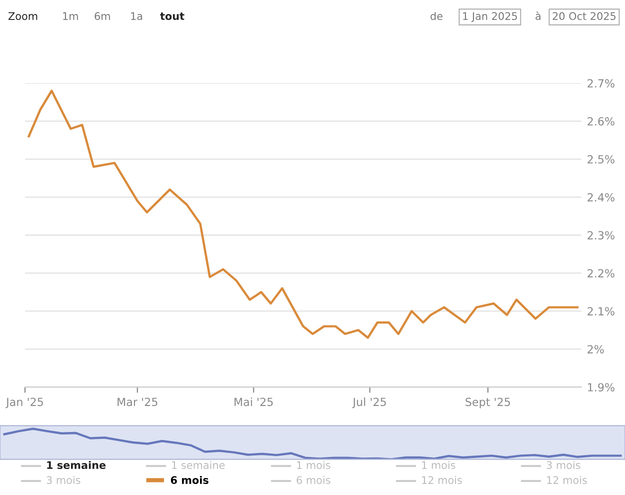 This screenshot has height=495, width=625. Describe the element at coordinates (102, 16) in the screenshot. I see `text: 6m` at that location.